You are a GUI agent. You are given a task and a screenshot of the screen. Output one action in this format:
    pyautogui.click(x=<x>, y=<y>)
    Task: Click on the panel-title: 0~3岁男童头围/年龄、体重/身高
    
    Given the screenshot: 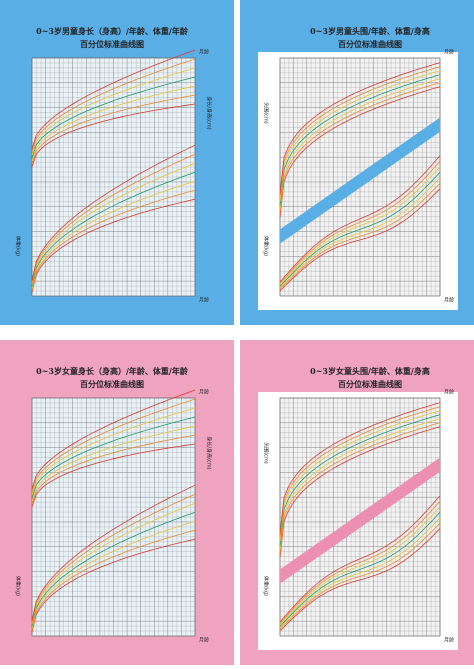 What is the action you would take?
    pyautogui.click(x=370, y=31)
    